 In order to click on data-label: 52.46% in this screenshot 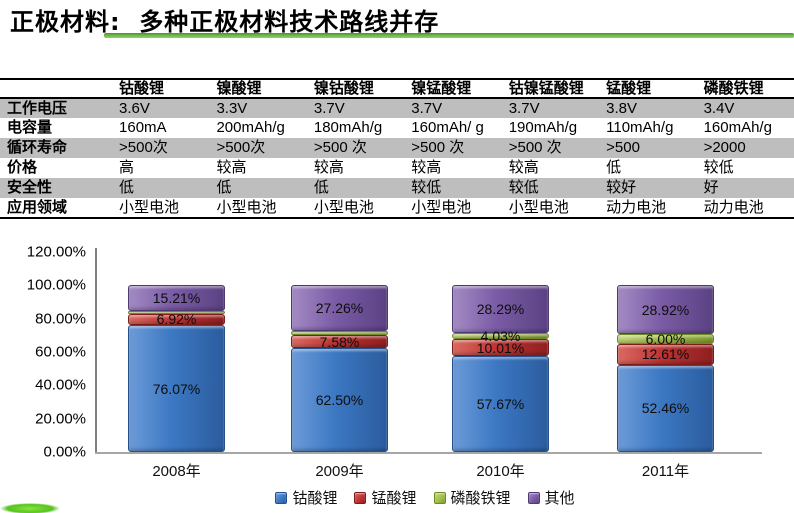, I will do `click(665, 408)`.